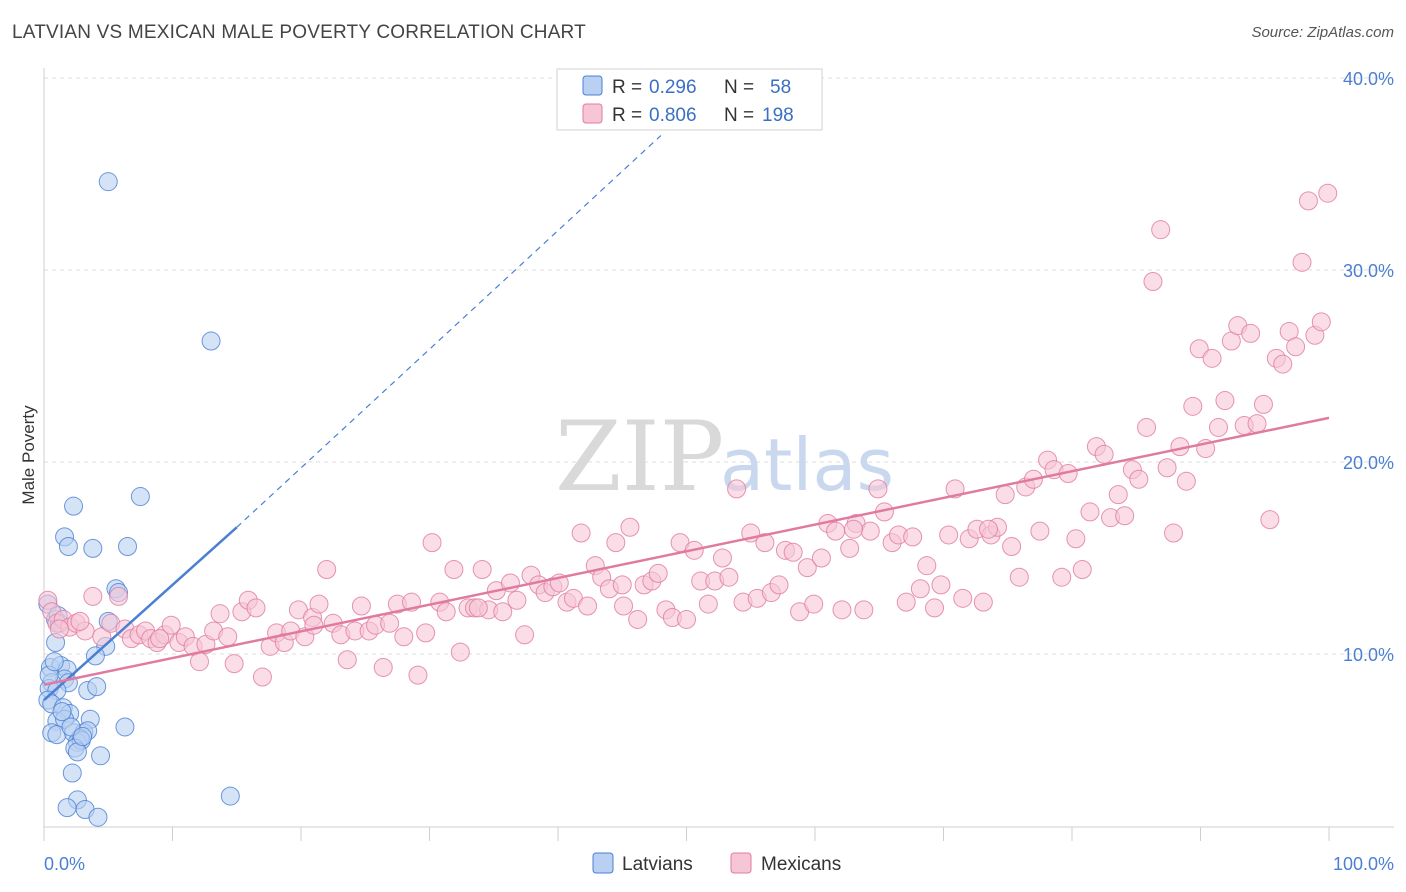 This screenshot has width=1406, height=892. Describe the element at coordinates (627, 87) in the screenshot. I see `latvian-r-label: R =` at that location.